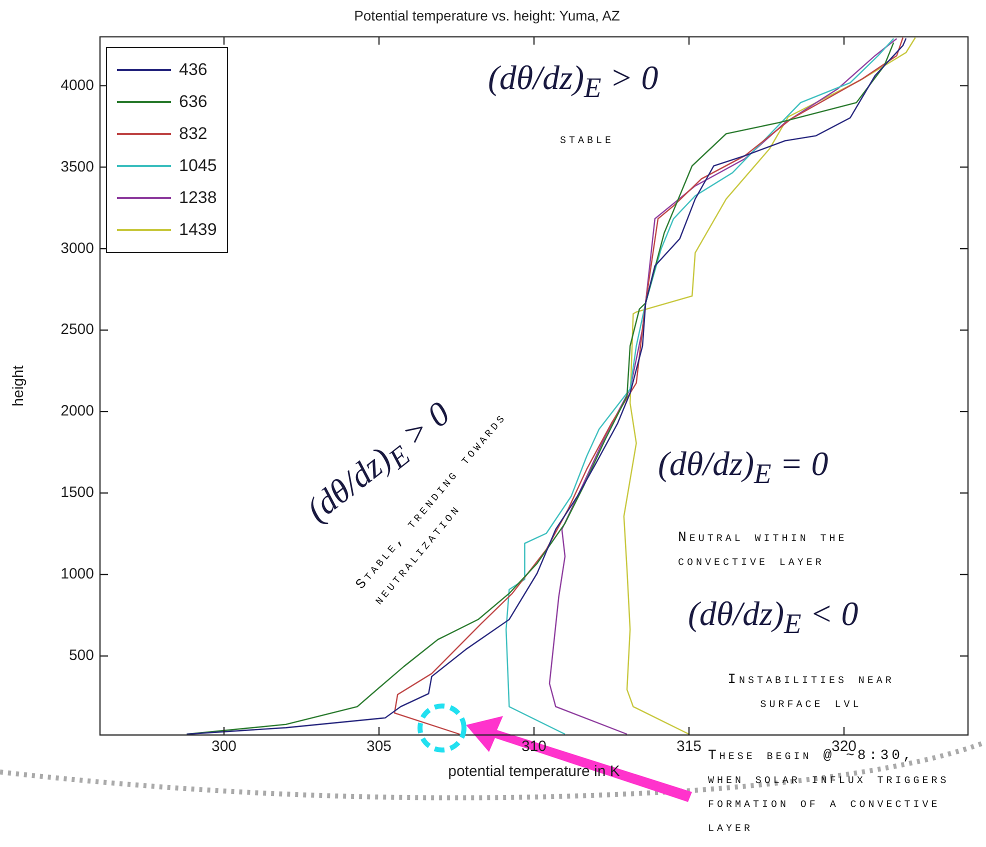 The image size is (986, 847). Describe the element at coordinates (811, 692) in the screenshot. I see `annotation: Instabilities near surface lvl` at that location.